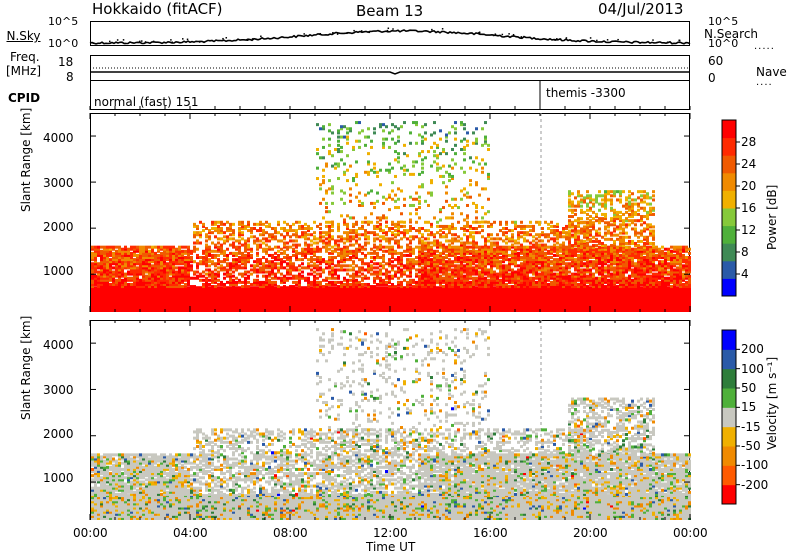 Image resolution: width=800 pixels, height=554 pixels. I want to click on cpid-mode-themis: themis -3300, so click(586, 93).